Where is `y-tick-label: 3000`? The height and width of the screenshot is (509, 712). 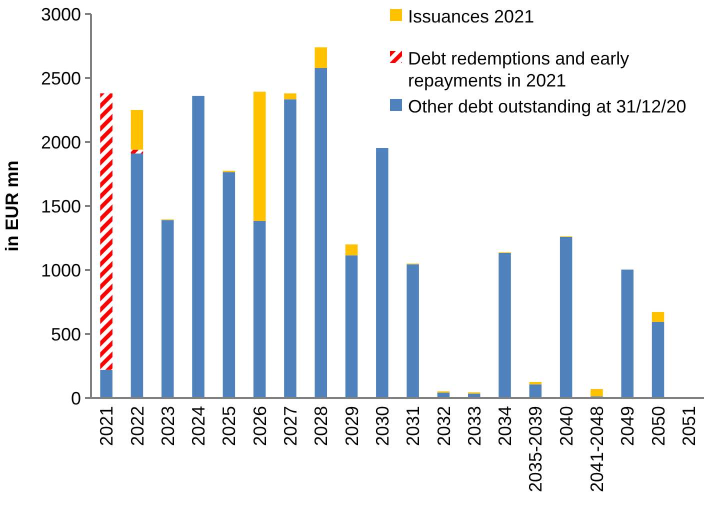
y-tick-label: 3000 is located at coordinates (60, 14).